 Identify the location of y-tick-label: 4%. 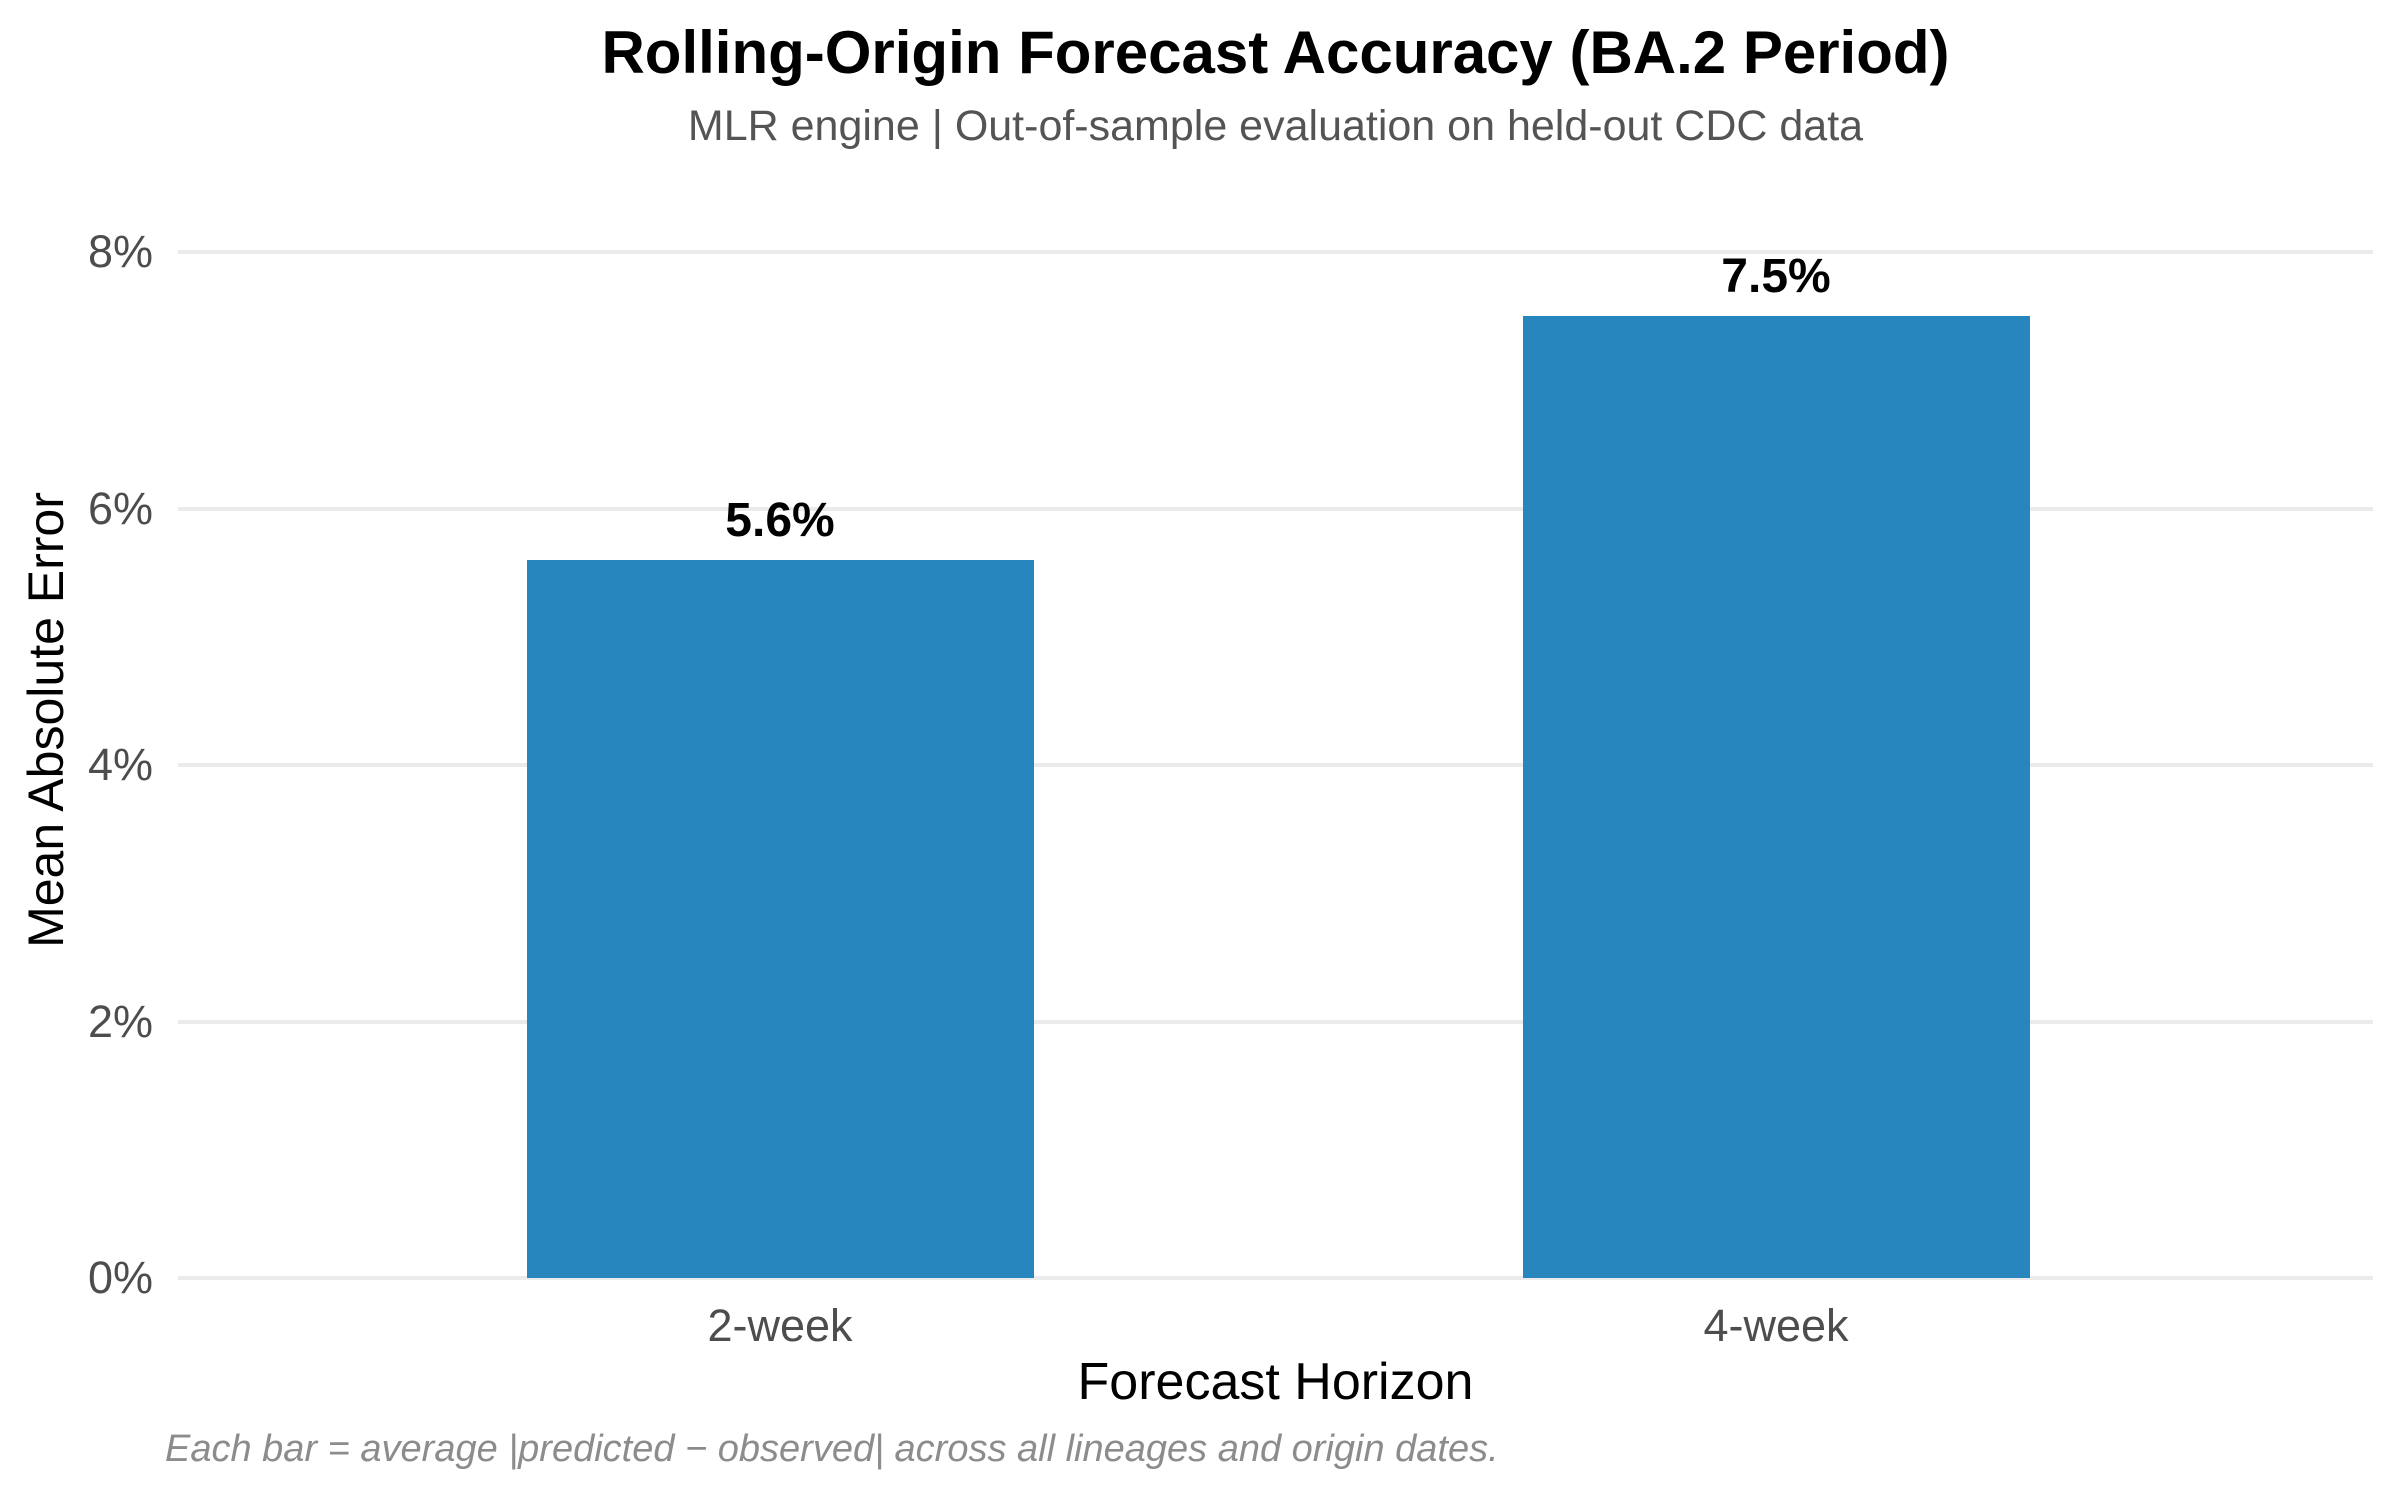
(120, 764).